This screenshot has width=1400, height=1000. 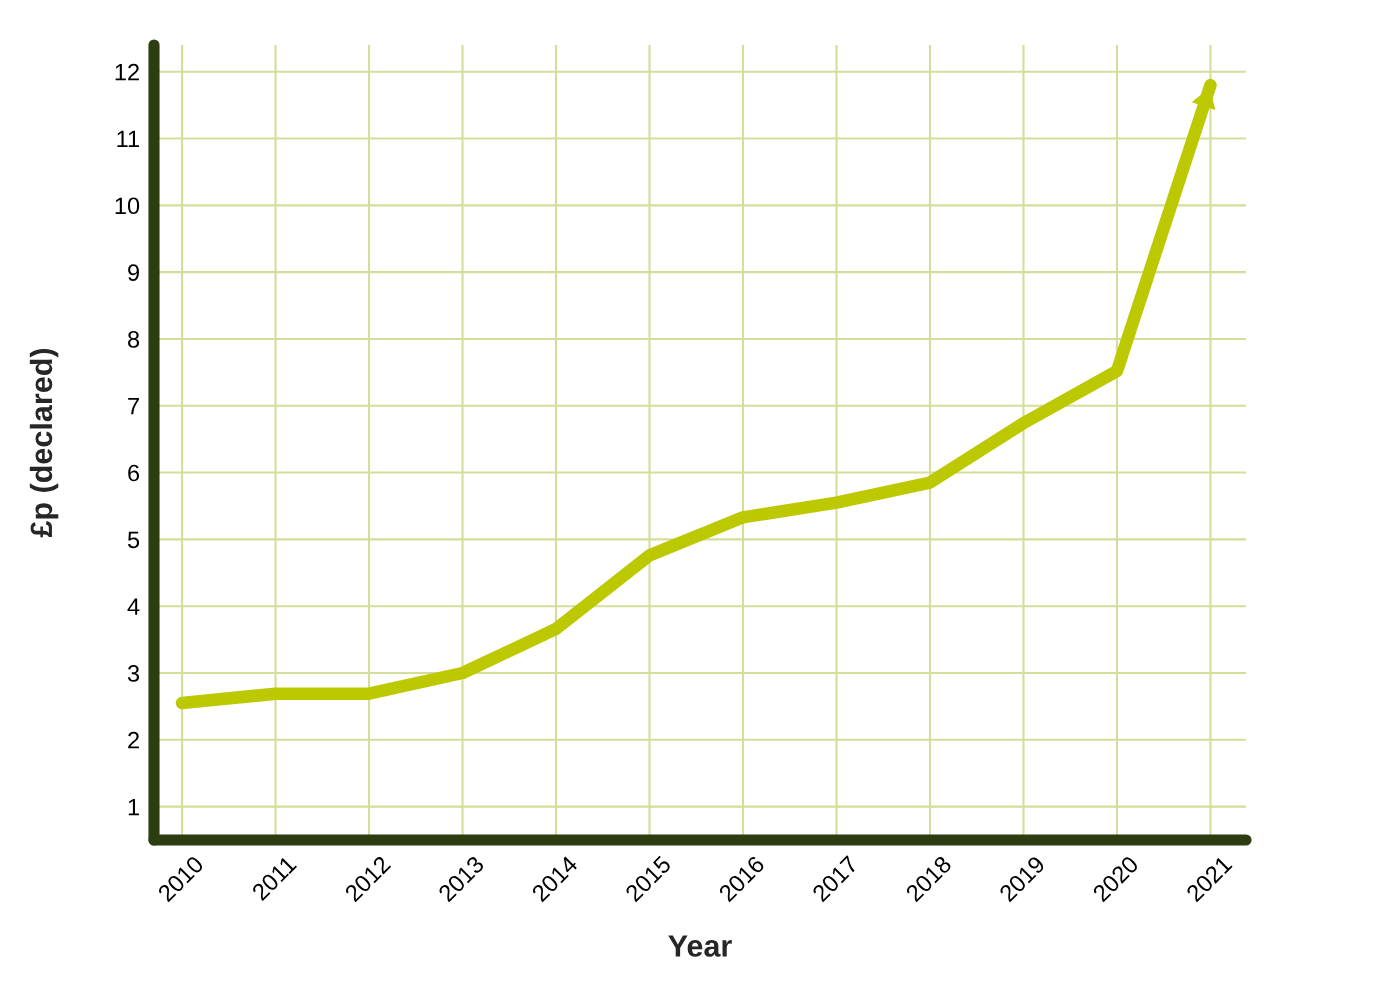 What do you see at coordinates (134, 473) in the screenshot?
I see `y-tick-label: 6` at bounding box center [134, 473].